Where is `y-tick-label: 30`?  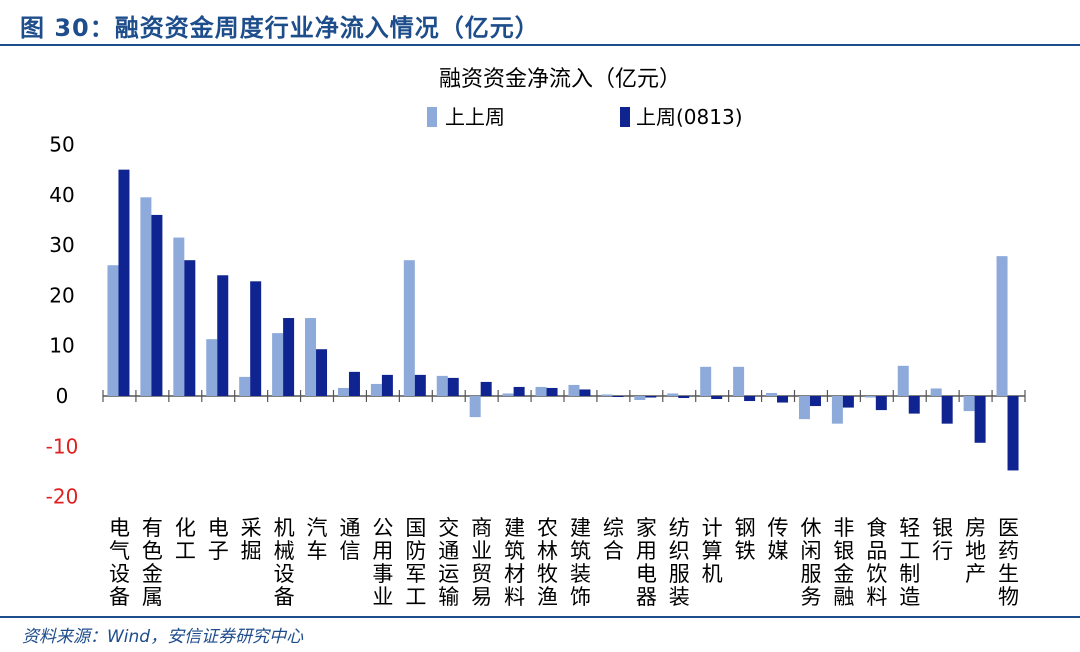 y-tick-label: 30 is located at coordinates (61, 245).